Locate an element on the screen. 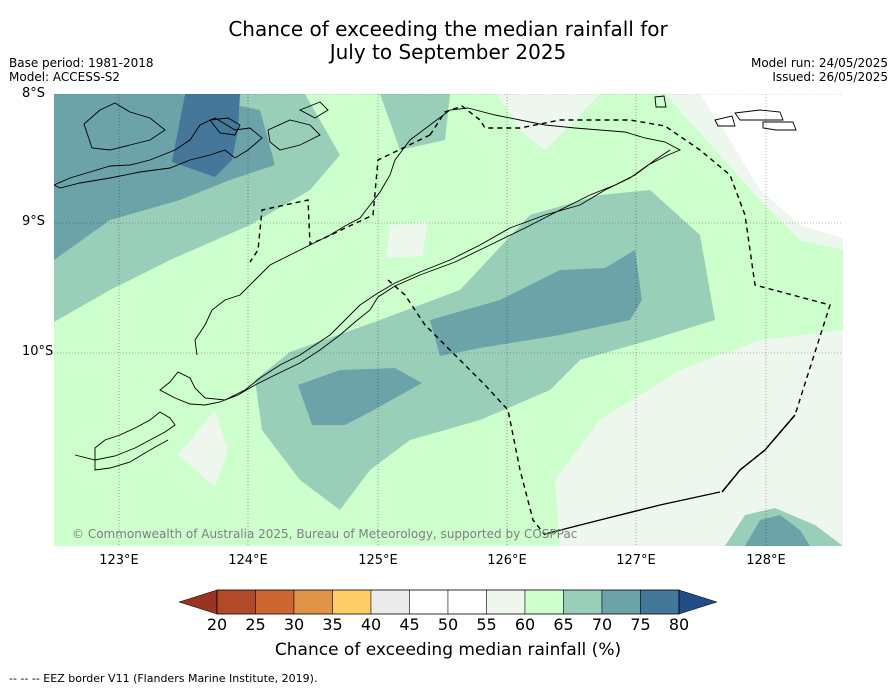 The width and height of the screenshot is (896, 690). meta-left: Base period: 1981-2018 Model: ACCESS-S2 is located at coordinates (81, 70).